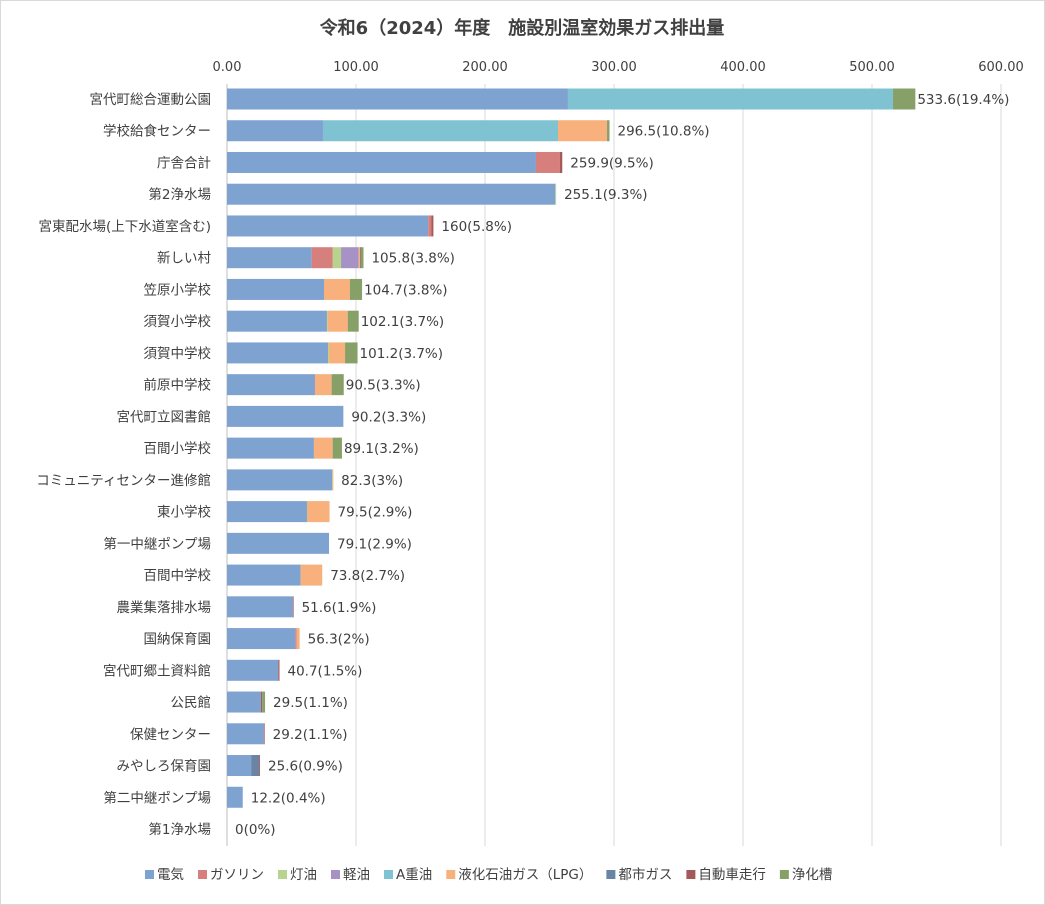 The height and width of the screenshot is (905, 1045). What do you see at coordinates (374, 544) in the screenshot?
I see `data-label: 79.1(2.9%)` at bounding box center [374, 544].